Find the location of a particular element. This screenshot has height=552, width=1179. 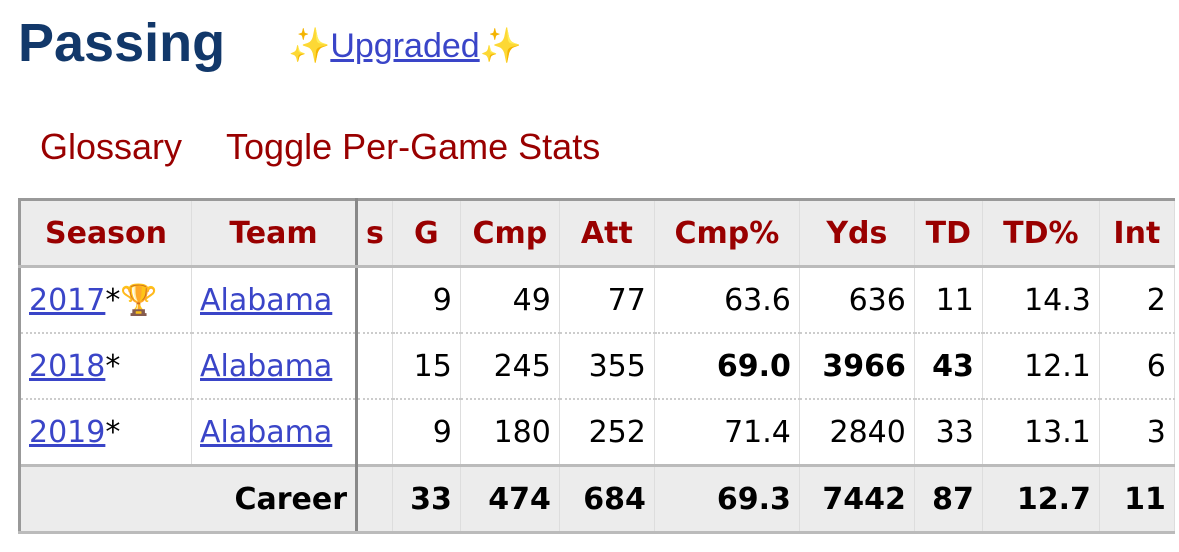

stat-cell: 12.7 is located at coordinates (1041, 499).